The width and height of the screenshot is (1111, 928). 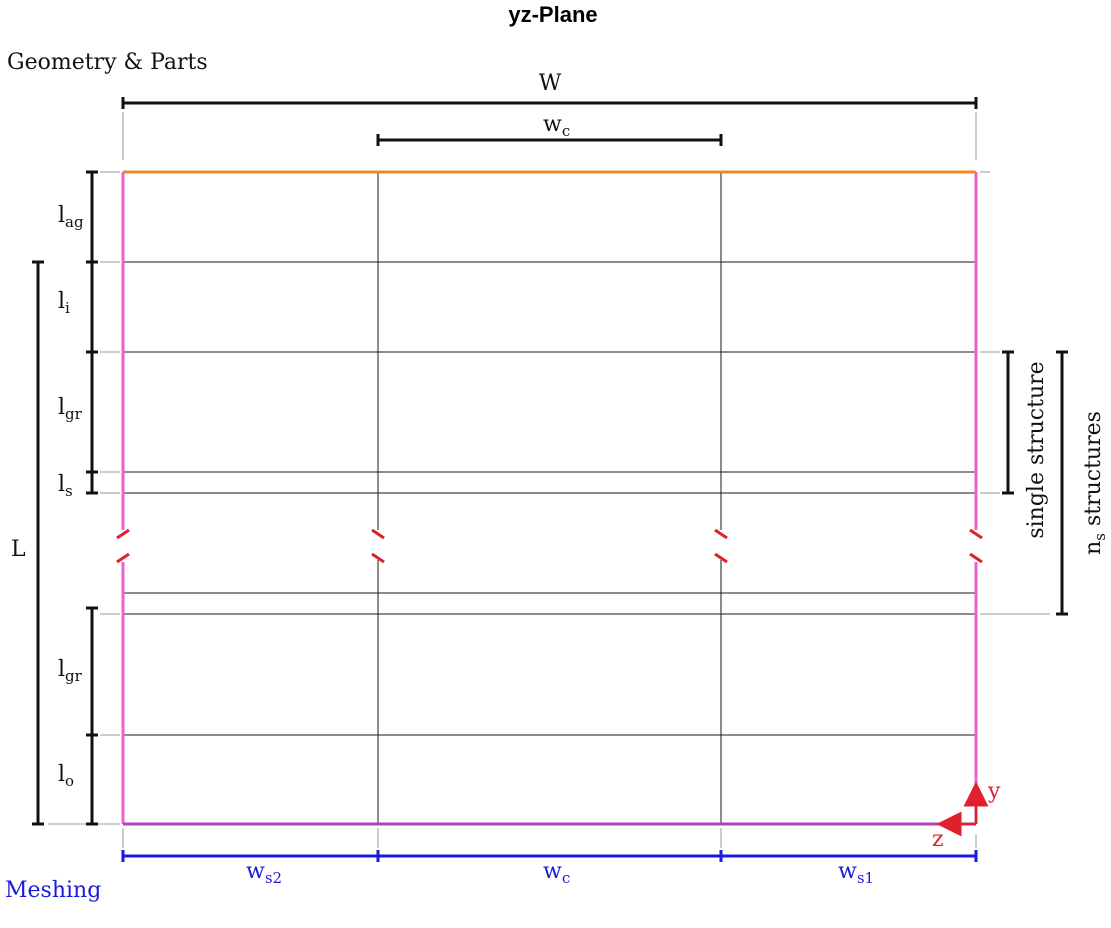 What do you see at coordinates (566, 131) in the screenshot?
I see `label-wc-sub: c` at bounding box center [566, 131].